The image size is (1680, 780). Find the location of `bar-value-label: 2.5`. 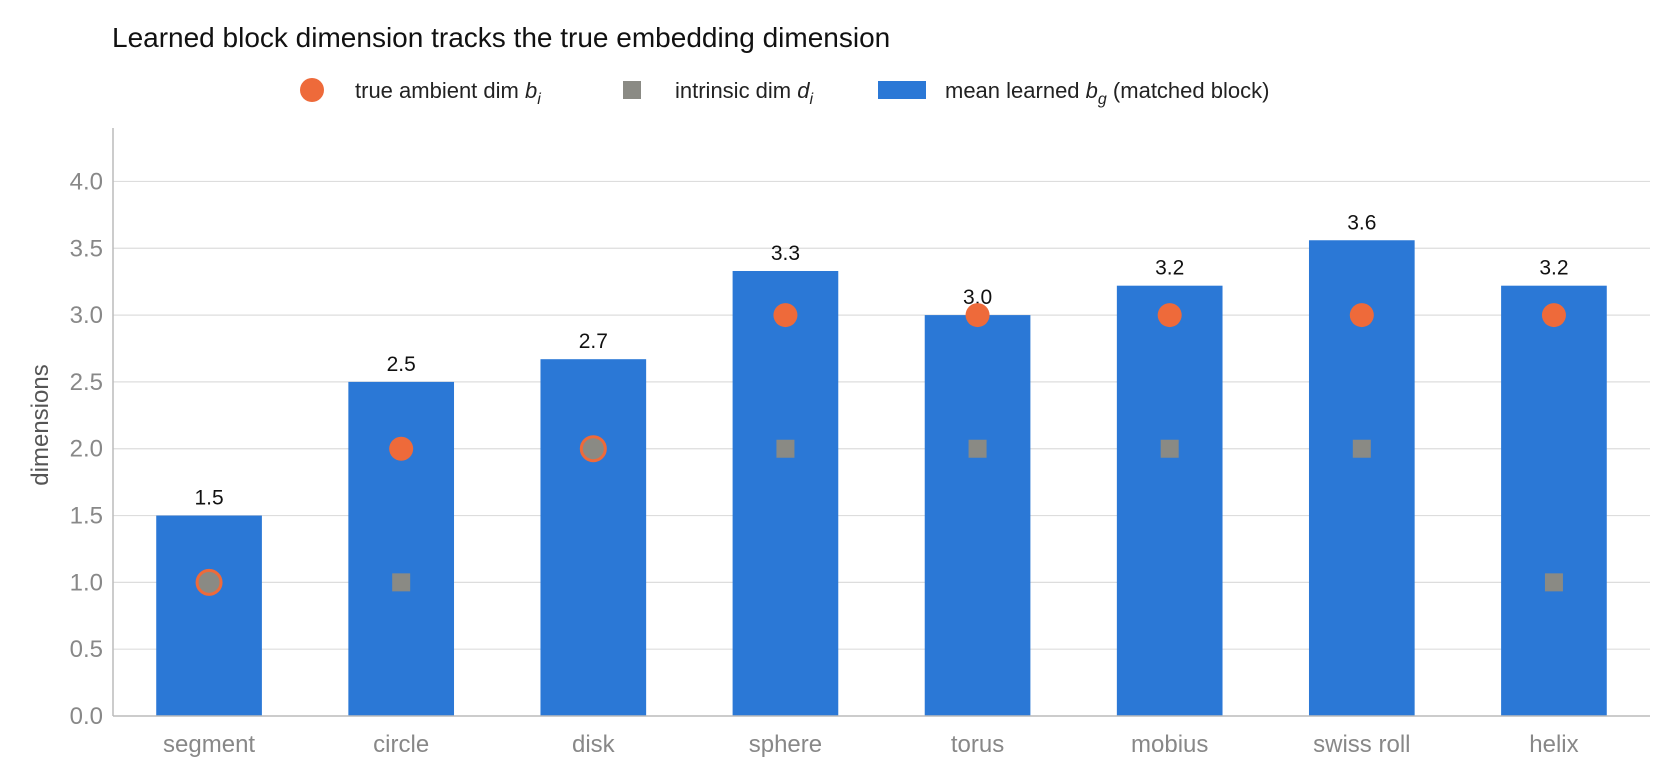

bar-value-label: 2.5 is located at coordinates (401, 364).